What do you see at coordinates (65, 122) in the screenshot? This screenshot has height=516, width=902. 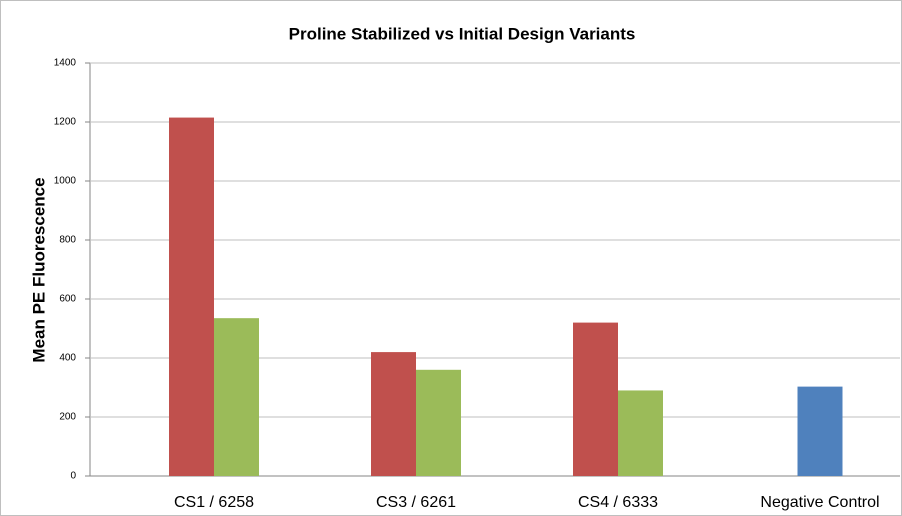 I see `y-tick-label: 1200` at bounding box center [65, 122].